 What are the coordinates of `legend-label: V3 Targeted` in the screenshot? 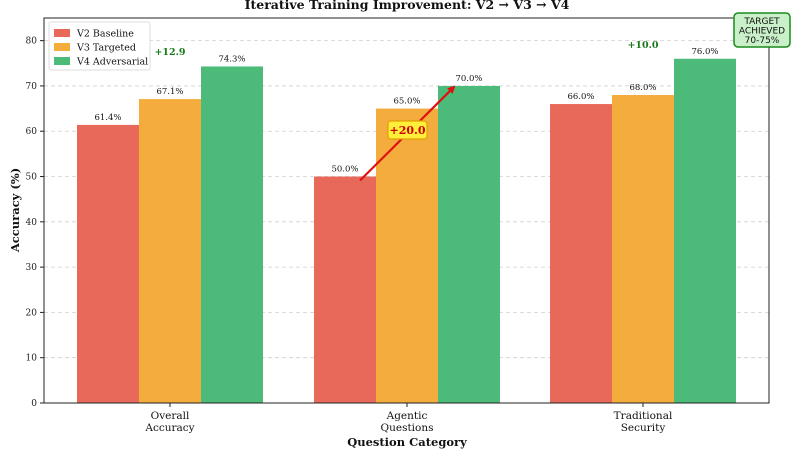 It's located at (106, 48).